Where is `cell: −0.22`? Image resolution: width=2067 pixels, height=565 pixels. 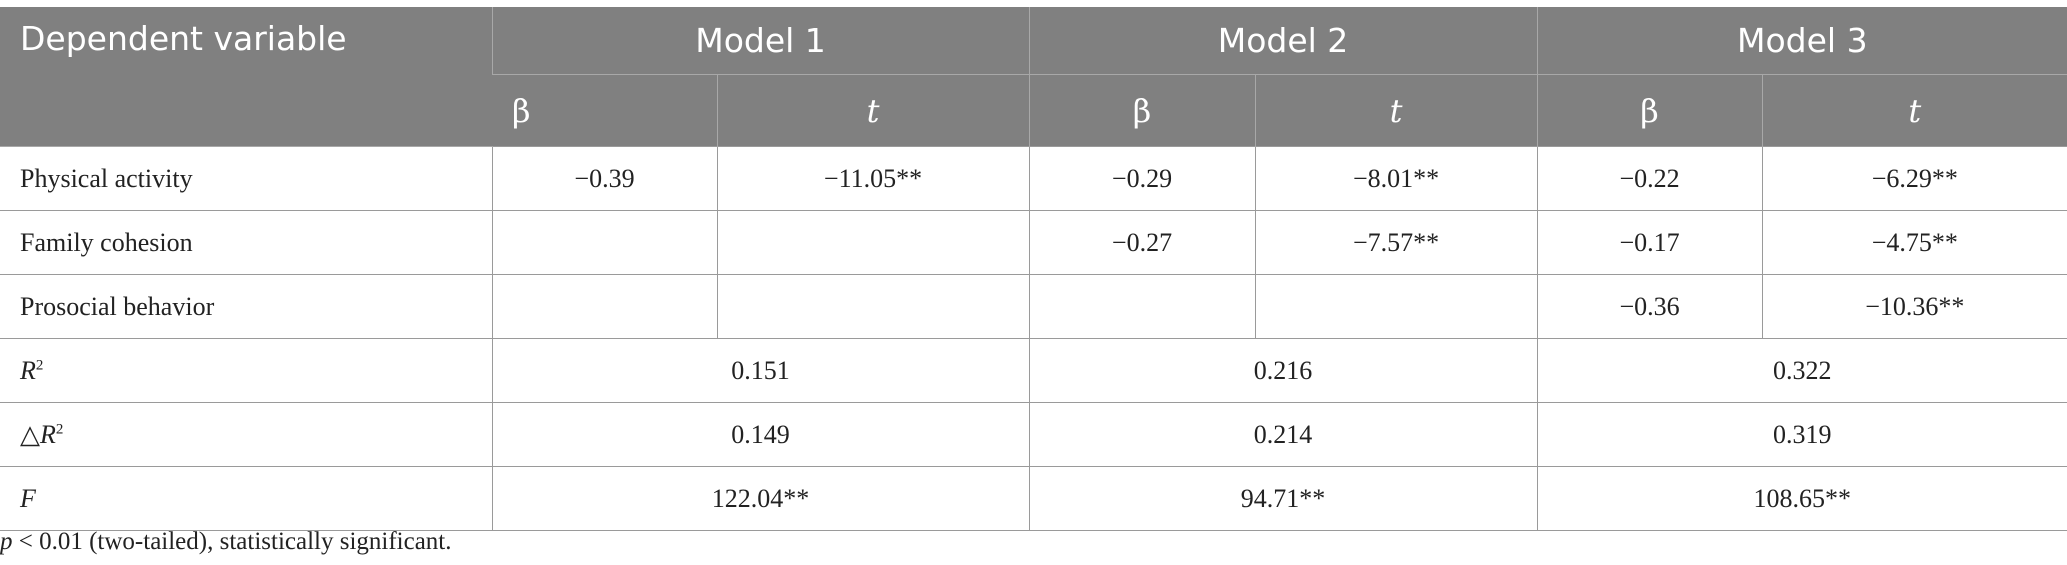
cell: −0.22 is located at coordinates (1649, 178).